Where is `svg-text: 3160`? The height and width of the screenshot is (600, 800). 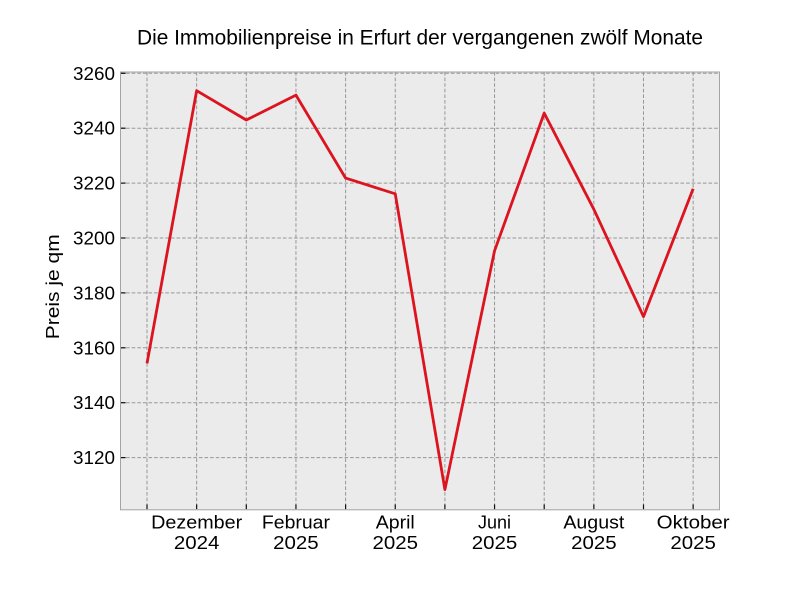
svg-text: 3160 is located at coordinates (94, 348).